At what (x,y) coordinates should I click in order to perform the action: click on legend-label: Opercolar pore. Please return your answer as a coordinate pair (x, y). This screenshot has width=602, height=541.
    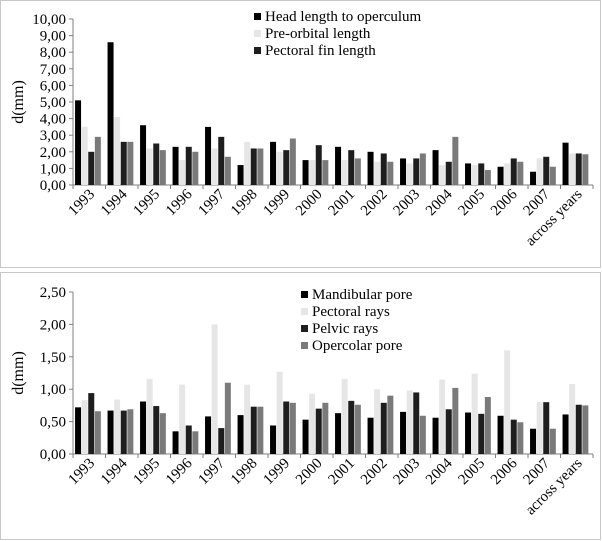
    Looking at the image, I should click on (357, 346).